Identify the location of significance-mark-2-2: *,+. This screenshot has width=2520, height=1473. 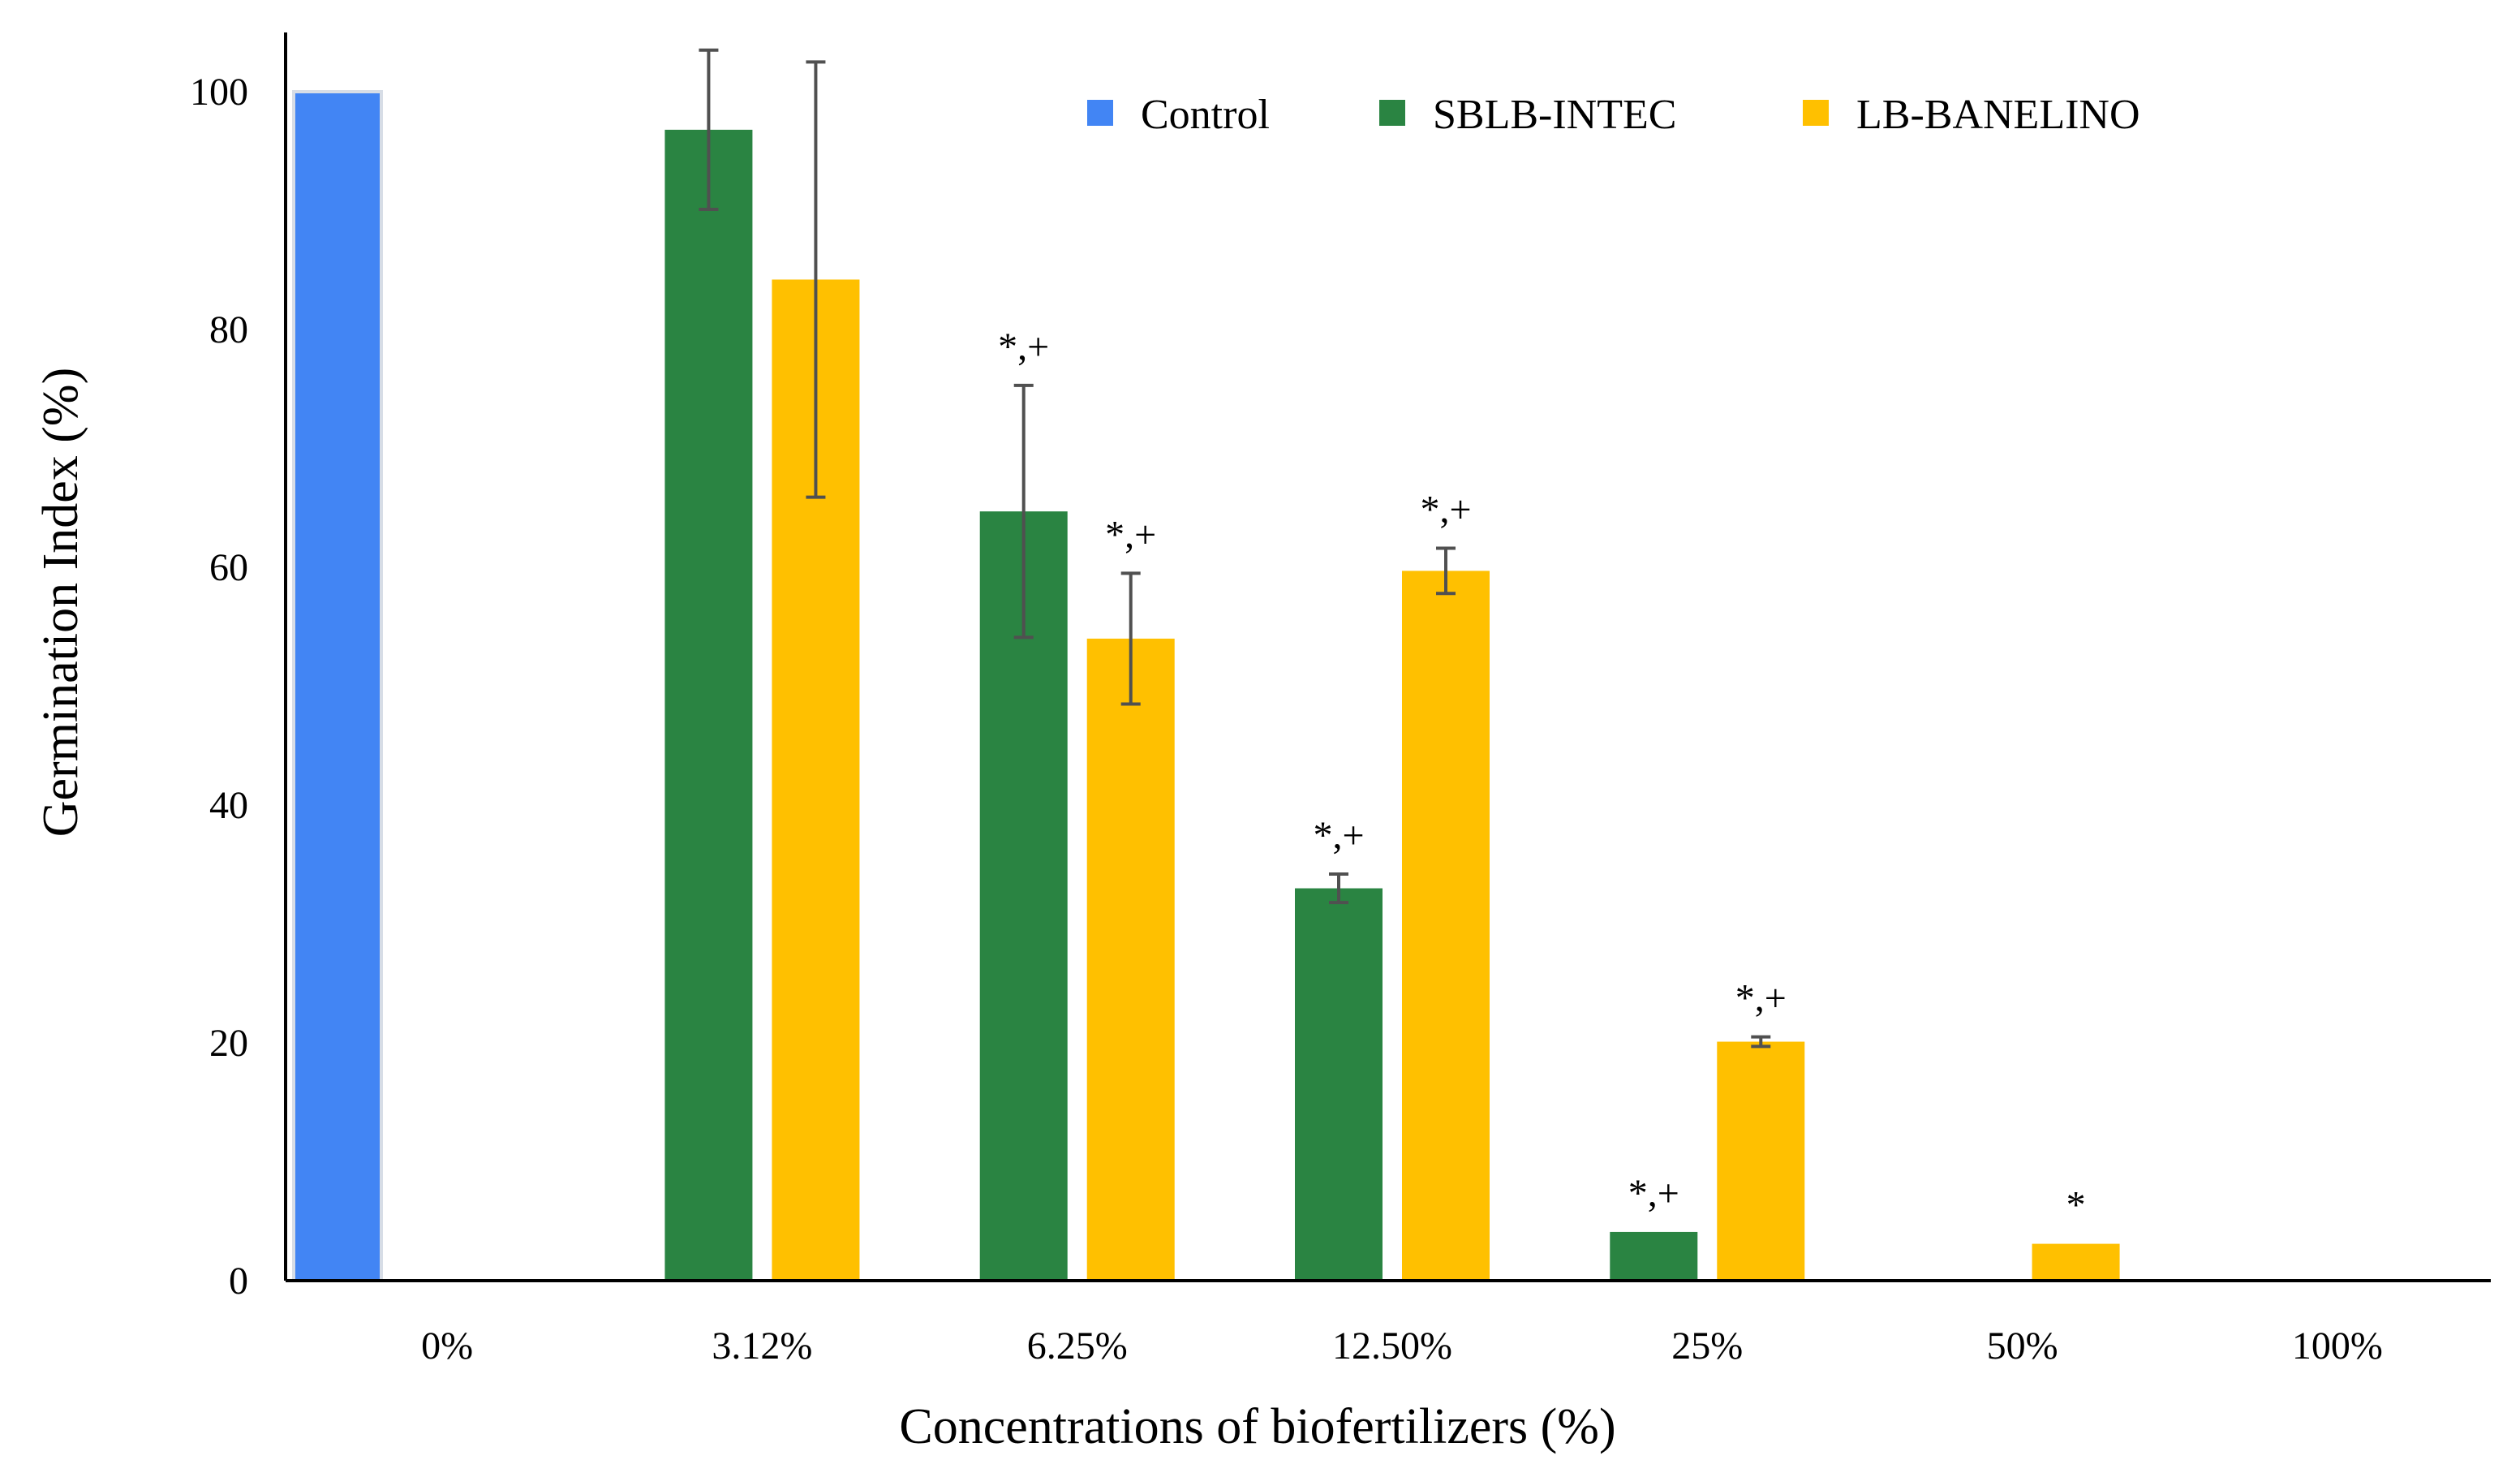
(1130, 534).